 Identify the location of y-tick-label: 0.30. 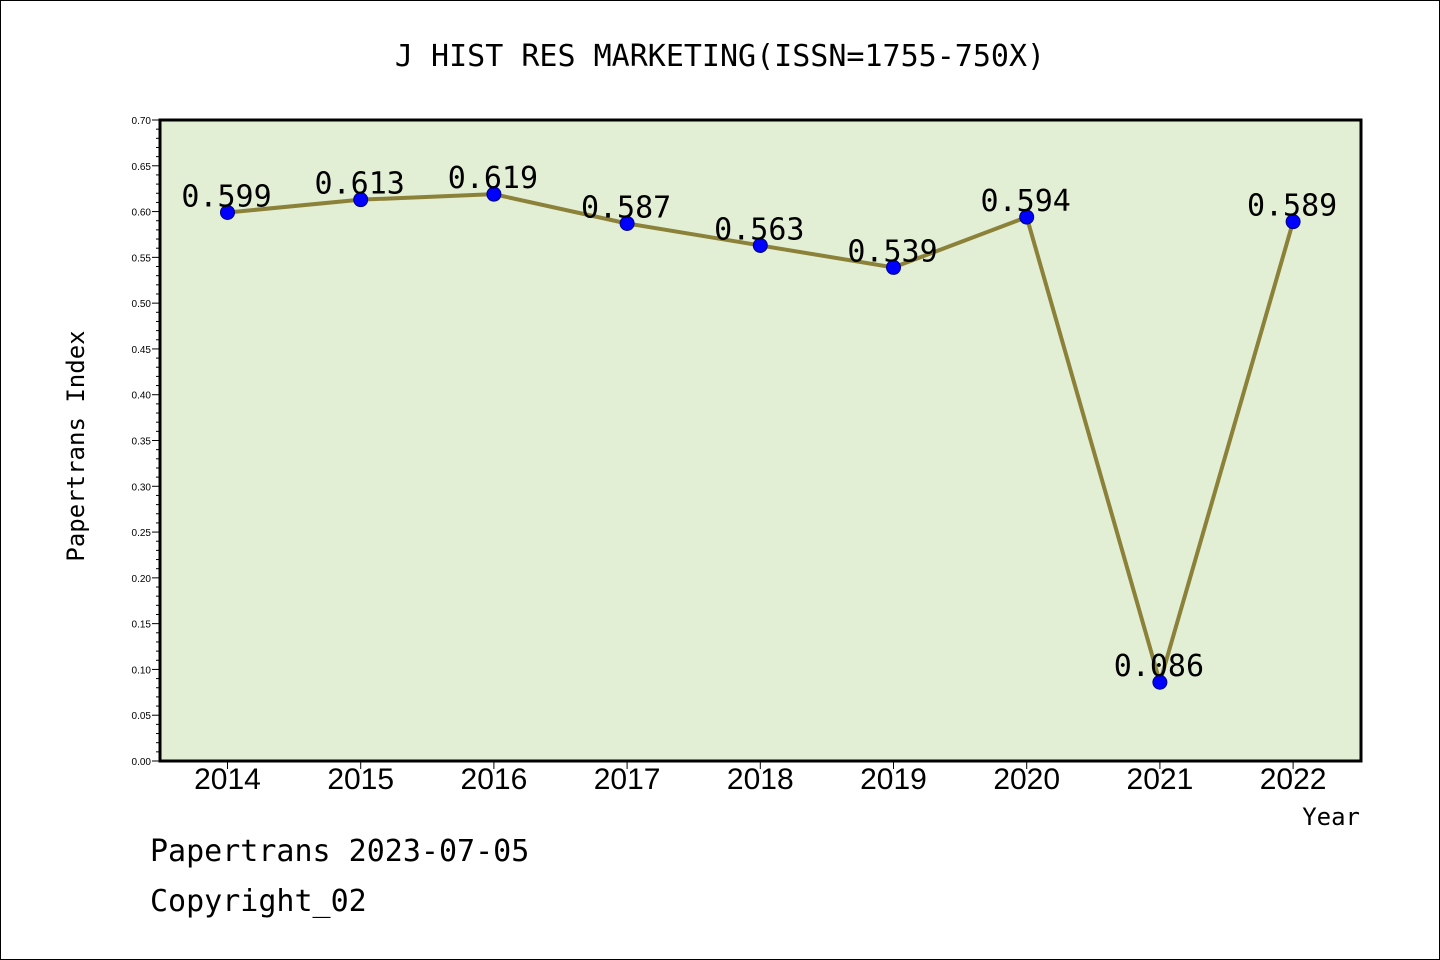
(142, 487).